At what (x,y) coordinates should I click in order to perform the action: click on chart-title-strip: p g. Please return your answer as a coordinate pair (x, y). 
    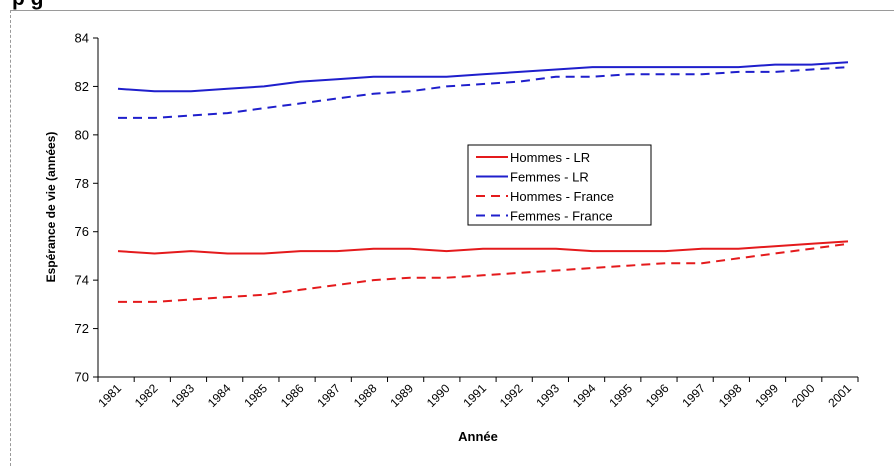
    Looking at the image, I should click on (447, 5).